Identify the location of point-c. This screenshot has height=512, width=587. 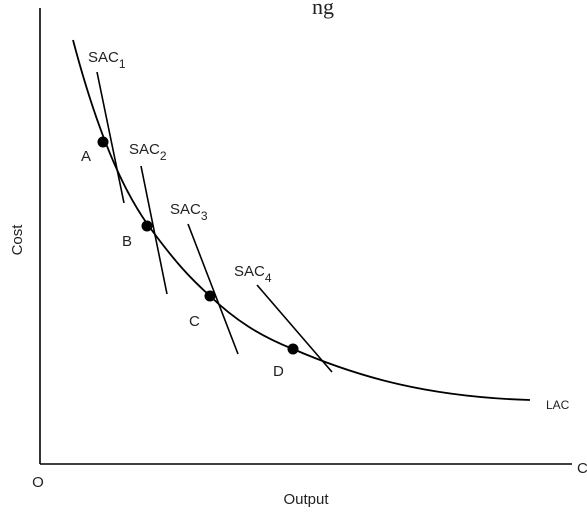
(210, 296).